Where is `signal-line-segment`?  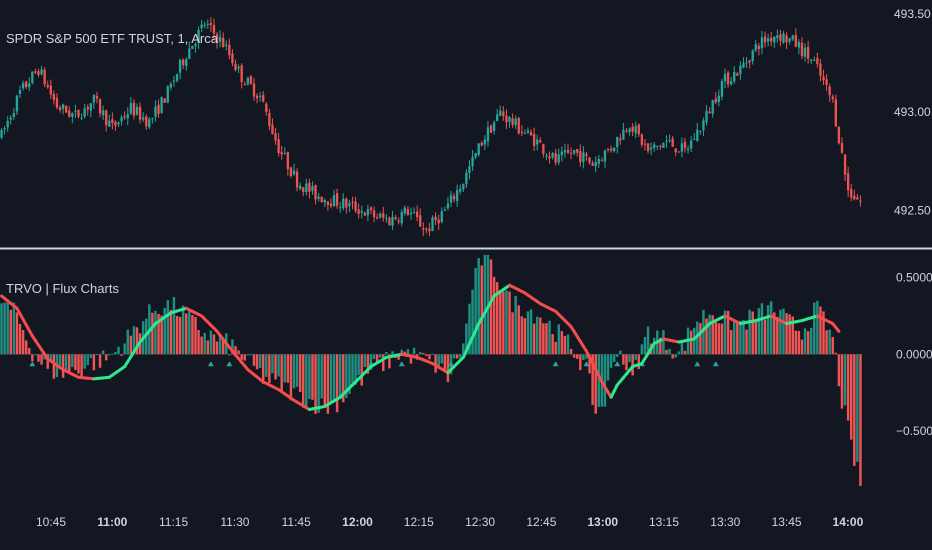
signal-line-segment is located at coordinates (837, 329).